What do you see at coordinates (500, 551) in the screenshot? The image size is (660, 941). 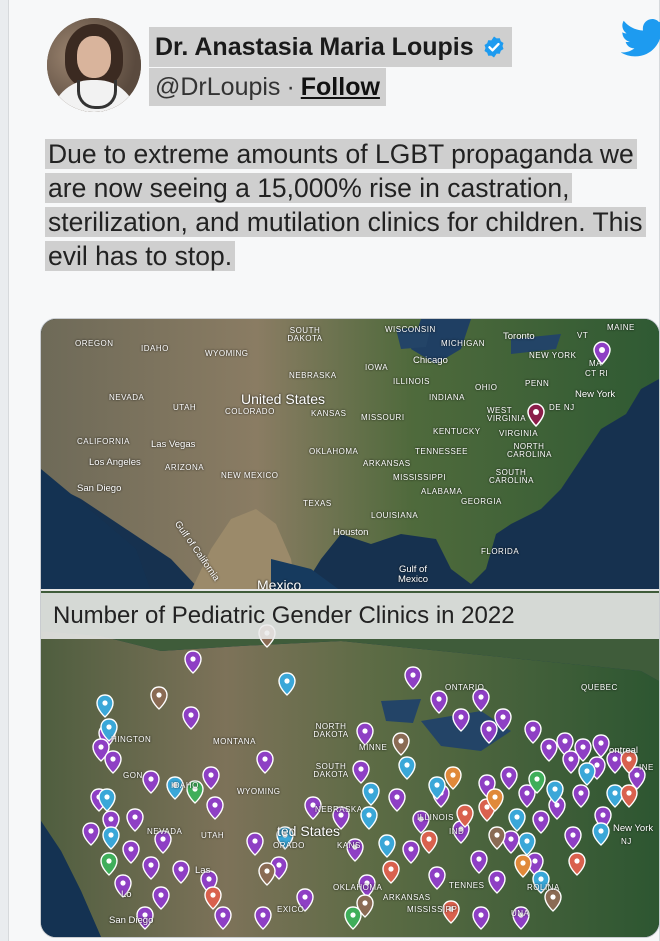 I see `map-label: FLORIDA` at bounding box center [500, 551].